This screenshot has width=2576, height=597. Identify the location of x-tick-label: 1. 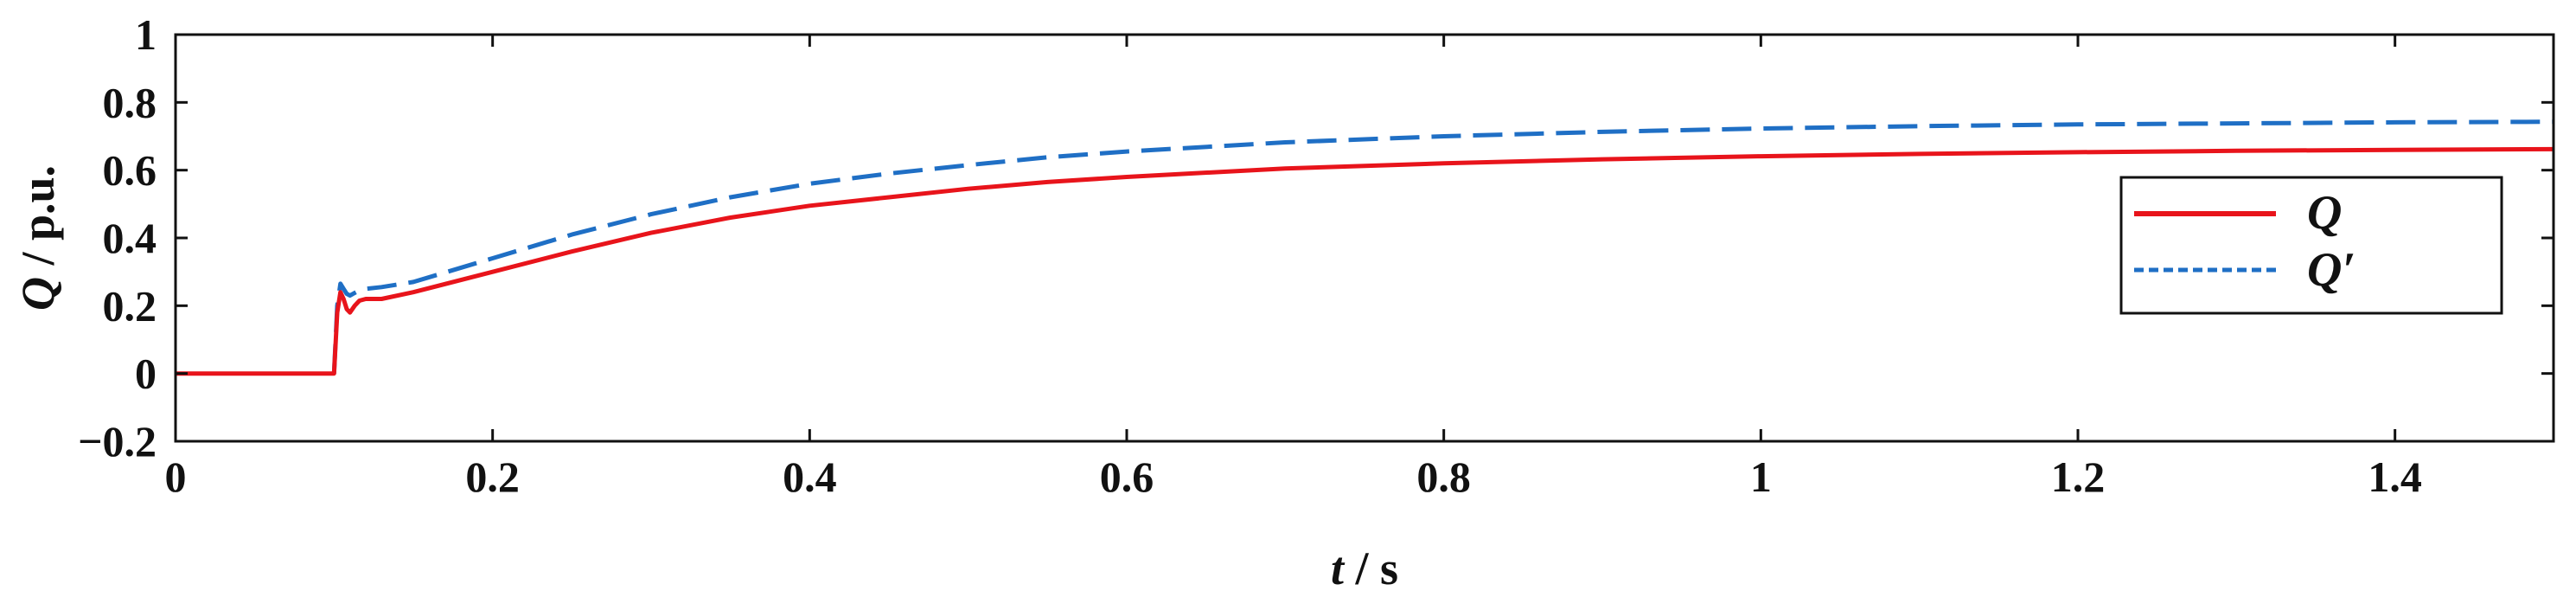
(1761, 477).